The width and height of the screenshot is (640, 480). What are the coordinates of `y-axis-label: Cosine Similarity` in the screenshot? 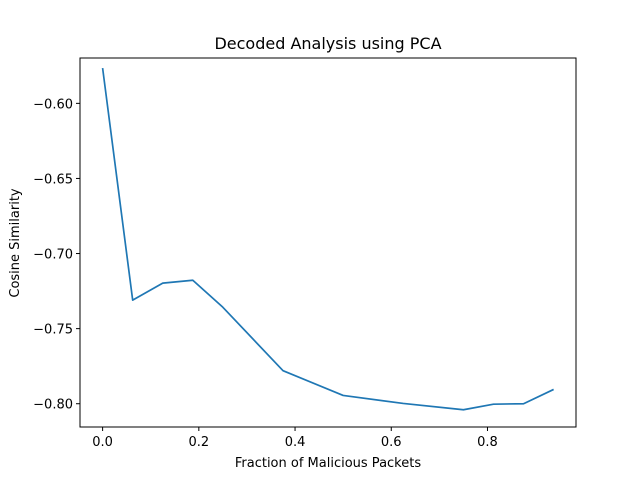 It's located at (15, 243).